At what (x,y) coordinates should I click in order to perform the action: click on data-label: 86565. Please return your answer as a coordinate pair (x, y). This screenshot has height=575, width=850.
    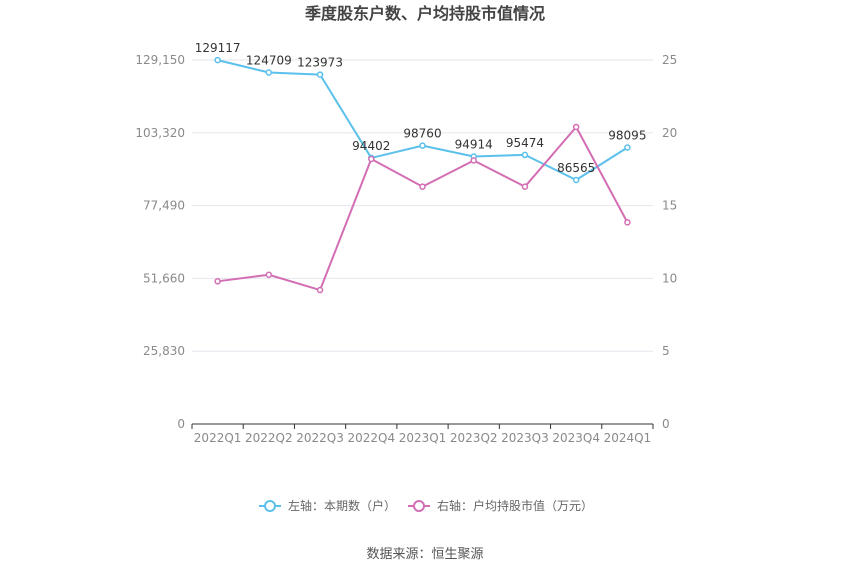
    Looking at the image, I should click on (576, 168).